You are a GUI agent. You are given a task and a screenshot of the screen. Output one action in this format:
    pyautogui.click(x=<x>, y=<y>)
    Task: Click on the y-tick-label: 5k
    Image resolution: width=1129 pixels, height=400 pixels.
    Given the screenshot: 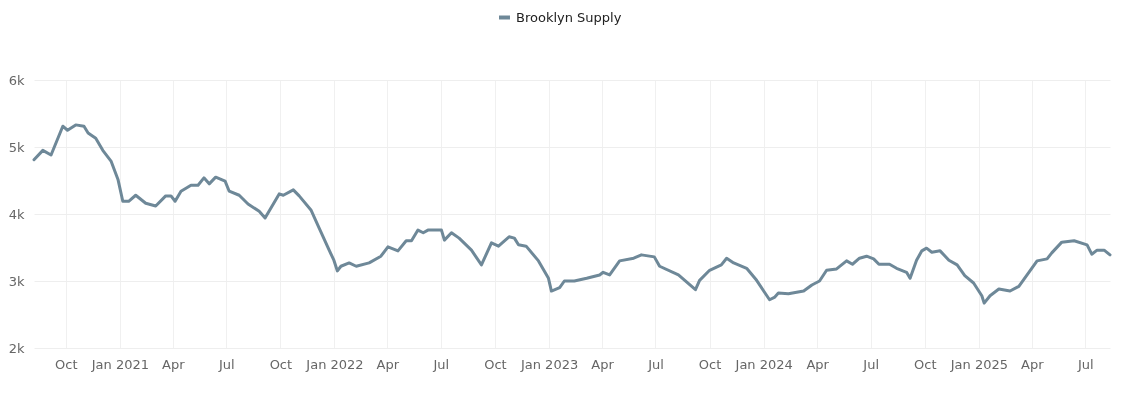 What is the action you would take?
    pyautogui.click(x=16, y=147)
    